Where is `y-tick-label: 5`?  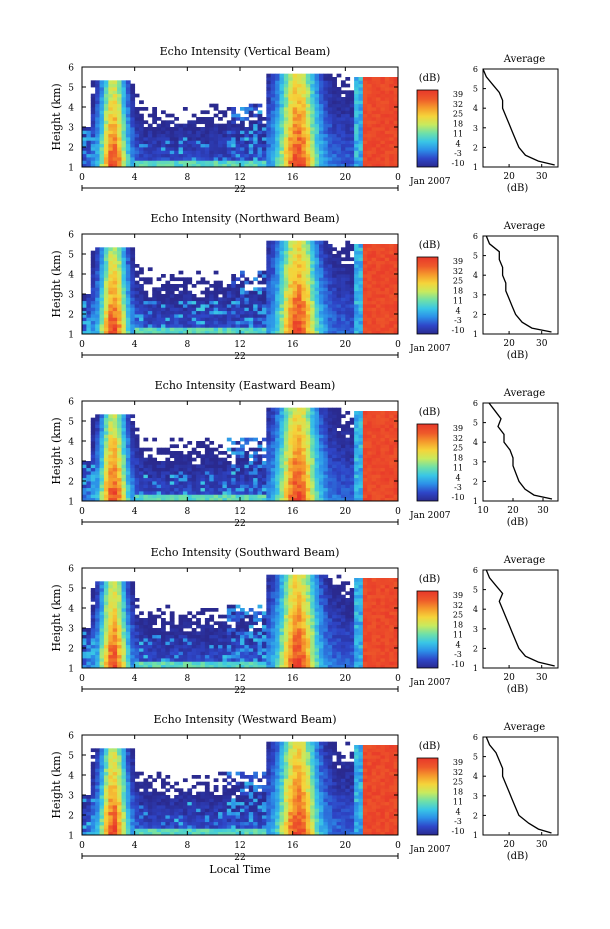 y-tick-label: 5 is located at coordinates (71, 256).